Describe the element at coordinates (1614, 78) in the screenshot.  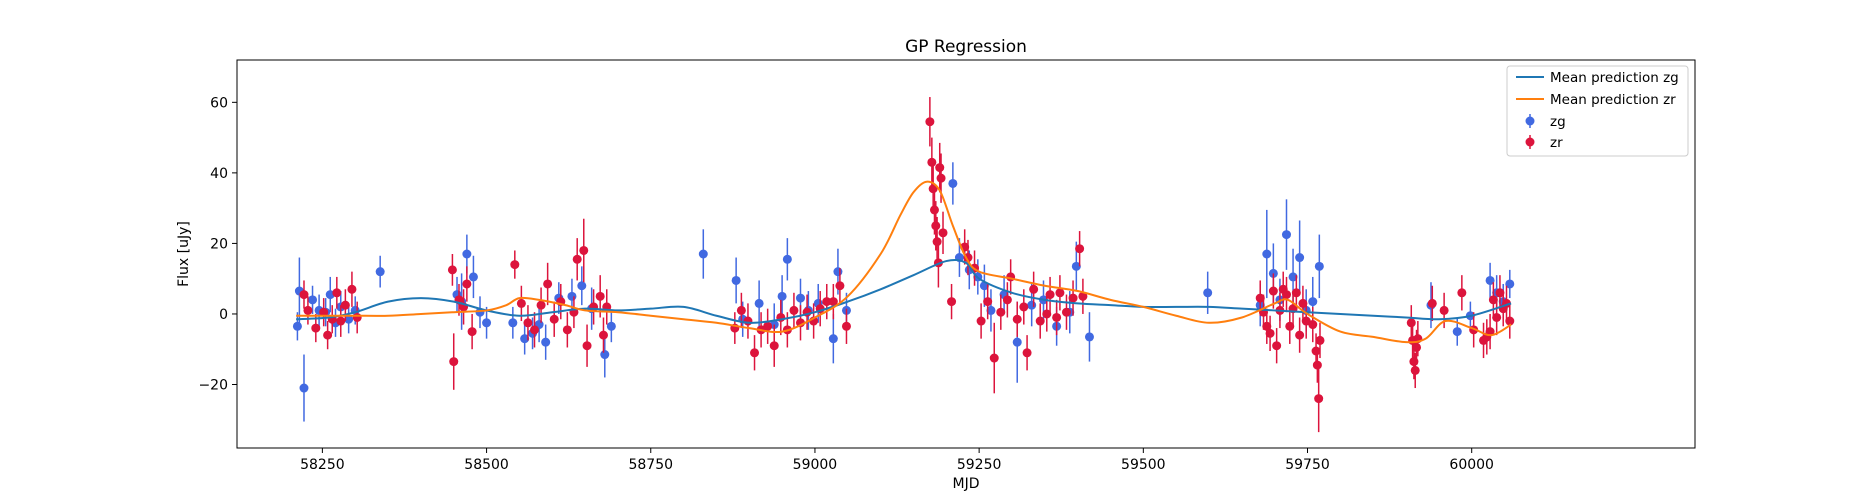
I see `legend-label-mean-zg: Mean prediction zg` at that location.